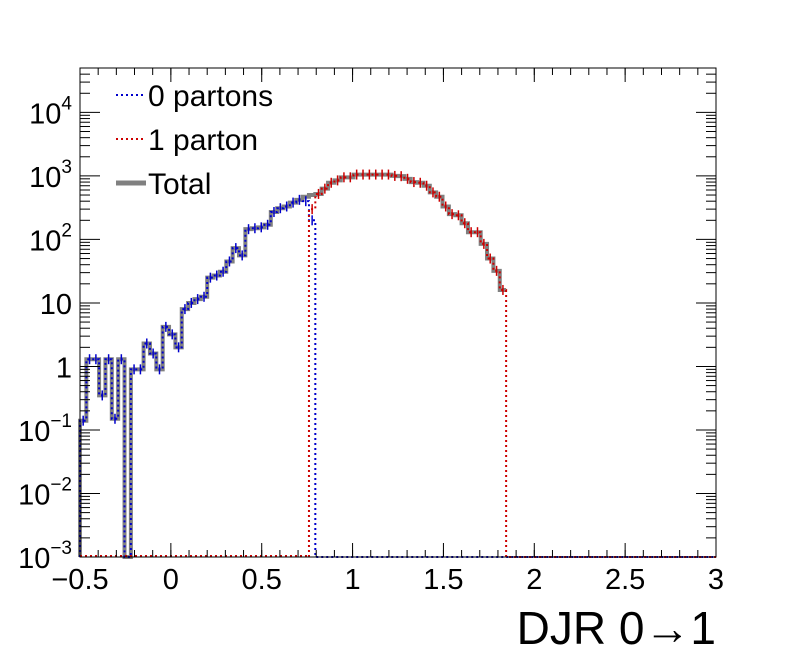 The width and height of the screenshot is (796, 672). What do you see at coordinates (179, 184) in the screenshot?
I see `legend-label-total: Total` at bounding box center [179, 184].